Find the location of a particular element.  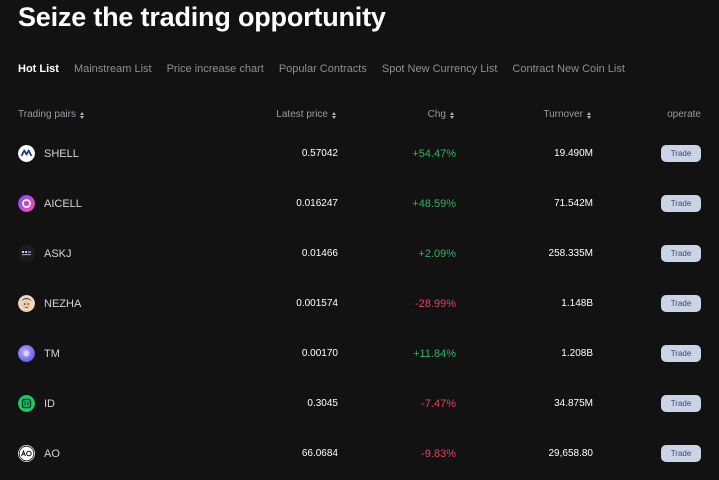

latest-price: 0.3045 is located at coordinates (322, 403).